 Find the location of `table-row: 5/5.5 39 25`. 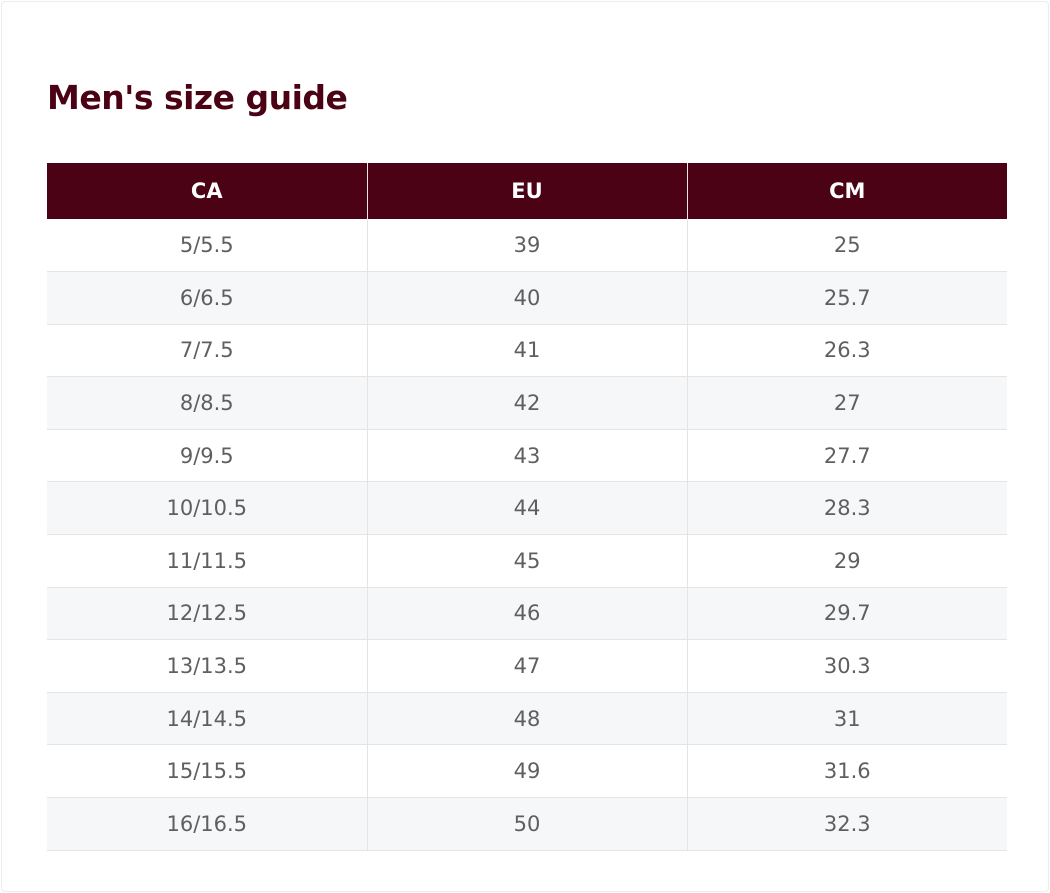

table-row: 5/5.5 39 25 is located at coordinates (527, 246).